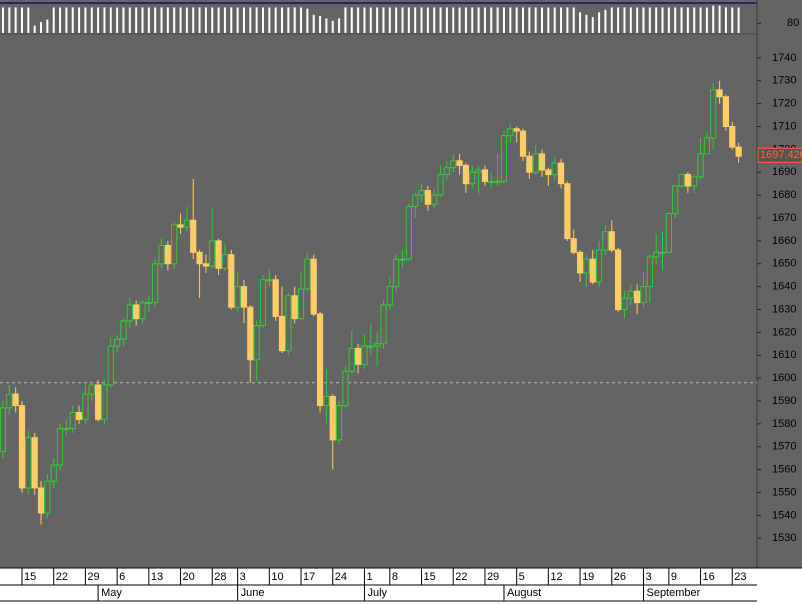 The width and height of the screenshot is (802, 604). I want to click on y-tick-label: 1640, so click(784, 287).